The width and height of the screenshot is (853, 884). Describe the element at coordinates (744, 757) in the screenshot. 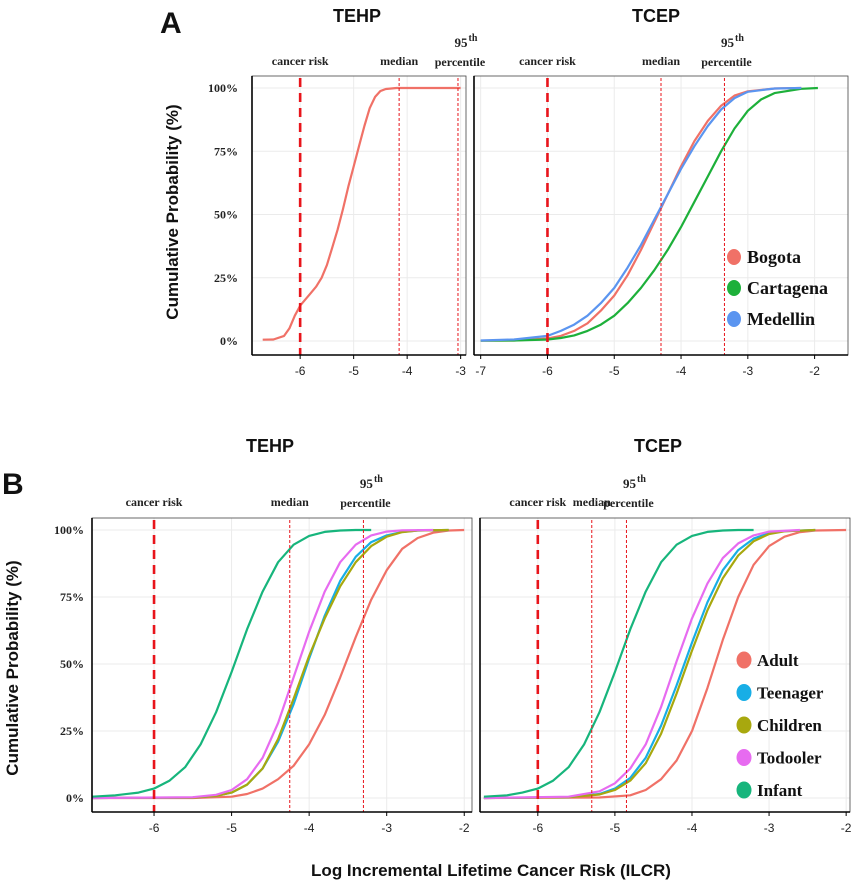

I see `legend-key-todooler` at that location.